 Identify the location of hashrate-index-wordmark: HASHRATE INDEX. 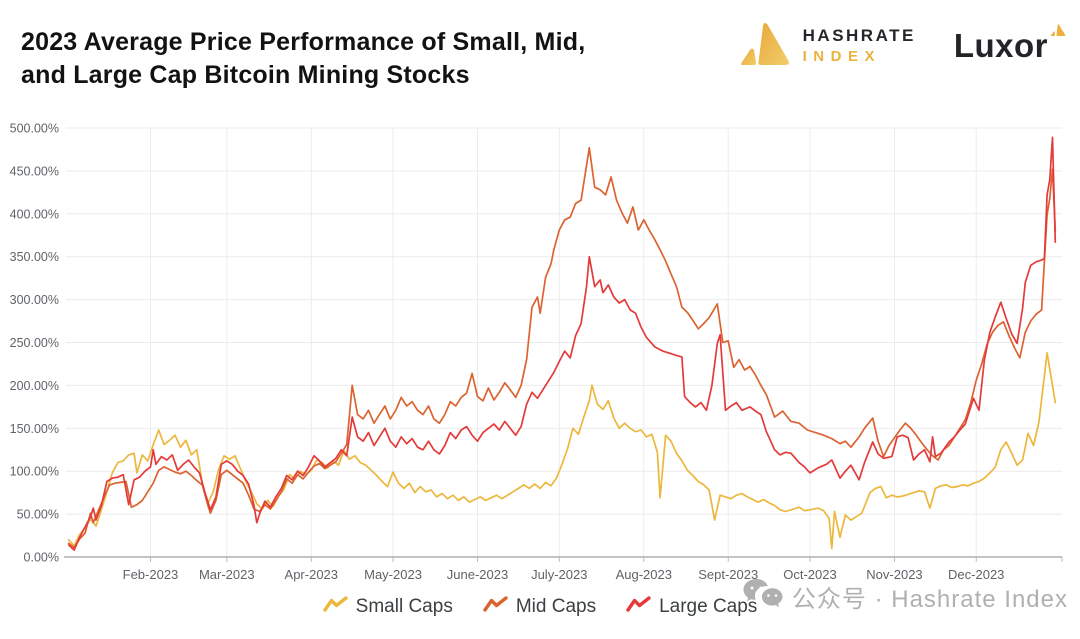
(859, 45).